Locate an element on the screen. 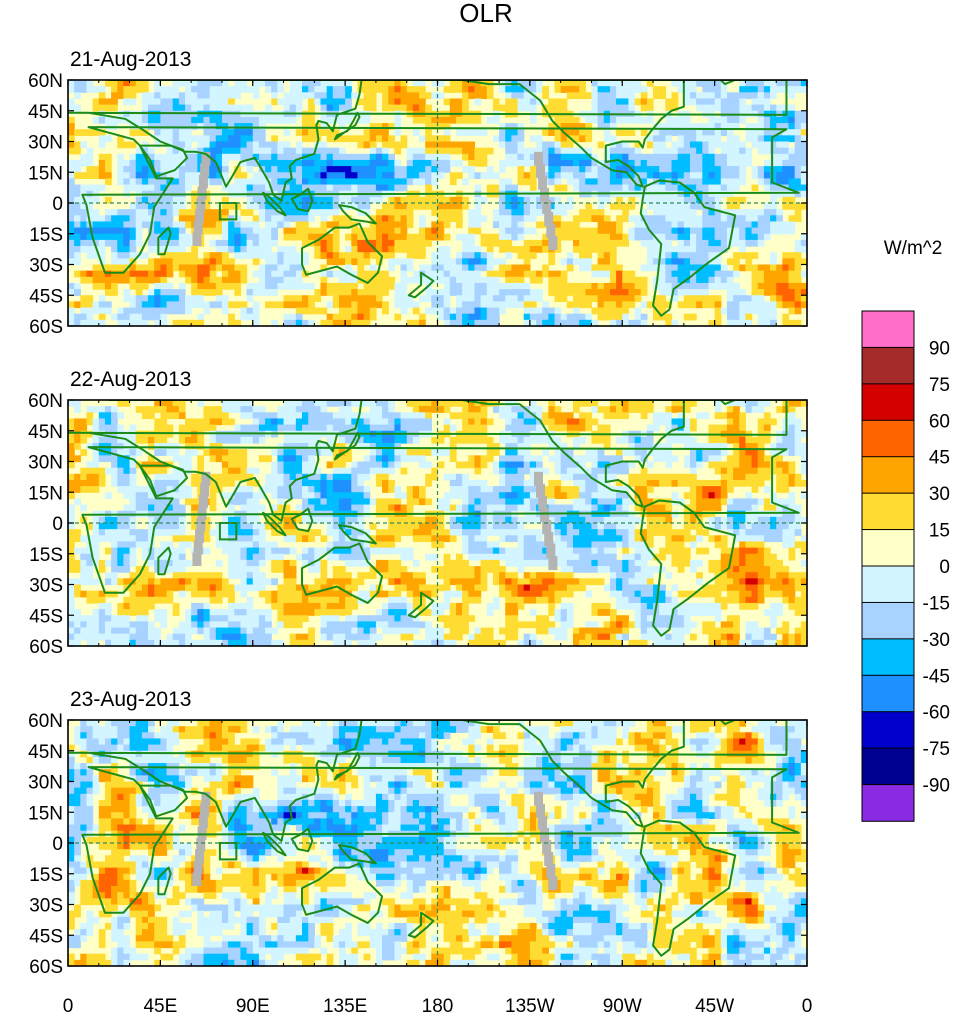 The width and height of the screenshot is (964, 1013). coastline is located at coordinates (688, 248).